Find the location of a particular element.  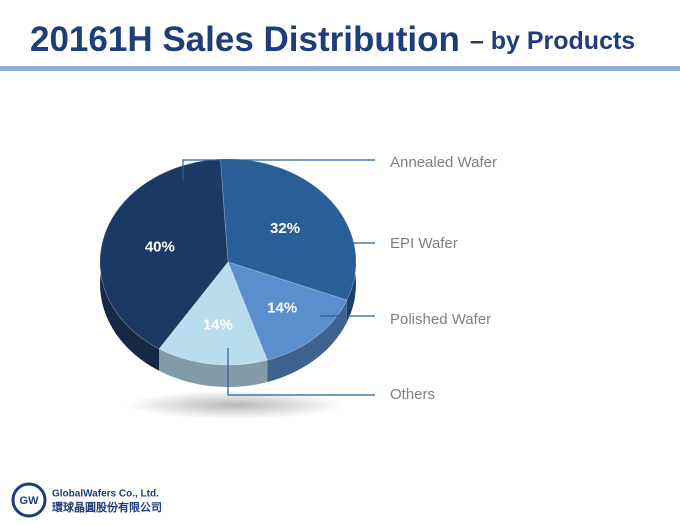

title-rule is located at coordinates (340, 68).